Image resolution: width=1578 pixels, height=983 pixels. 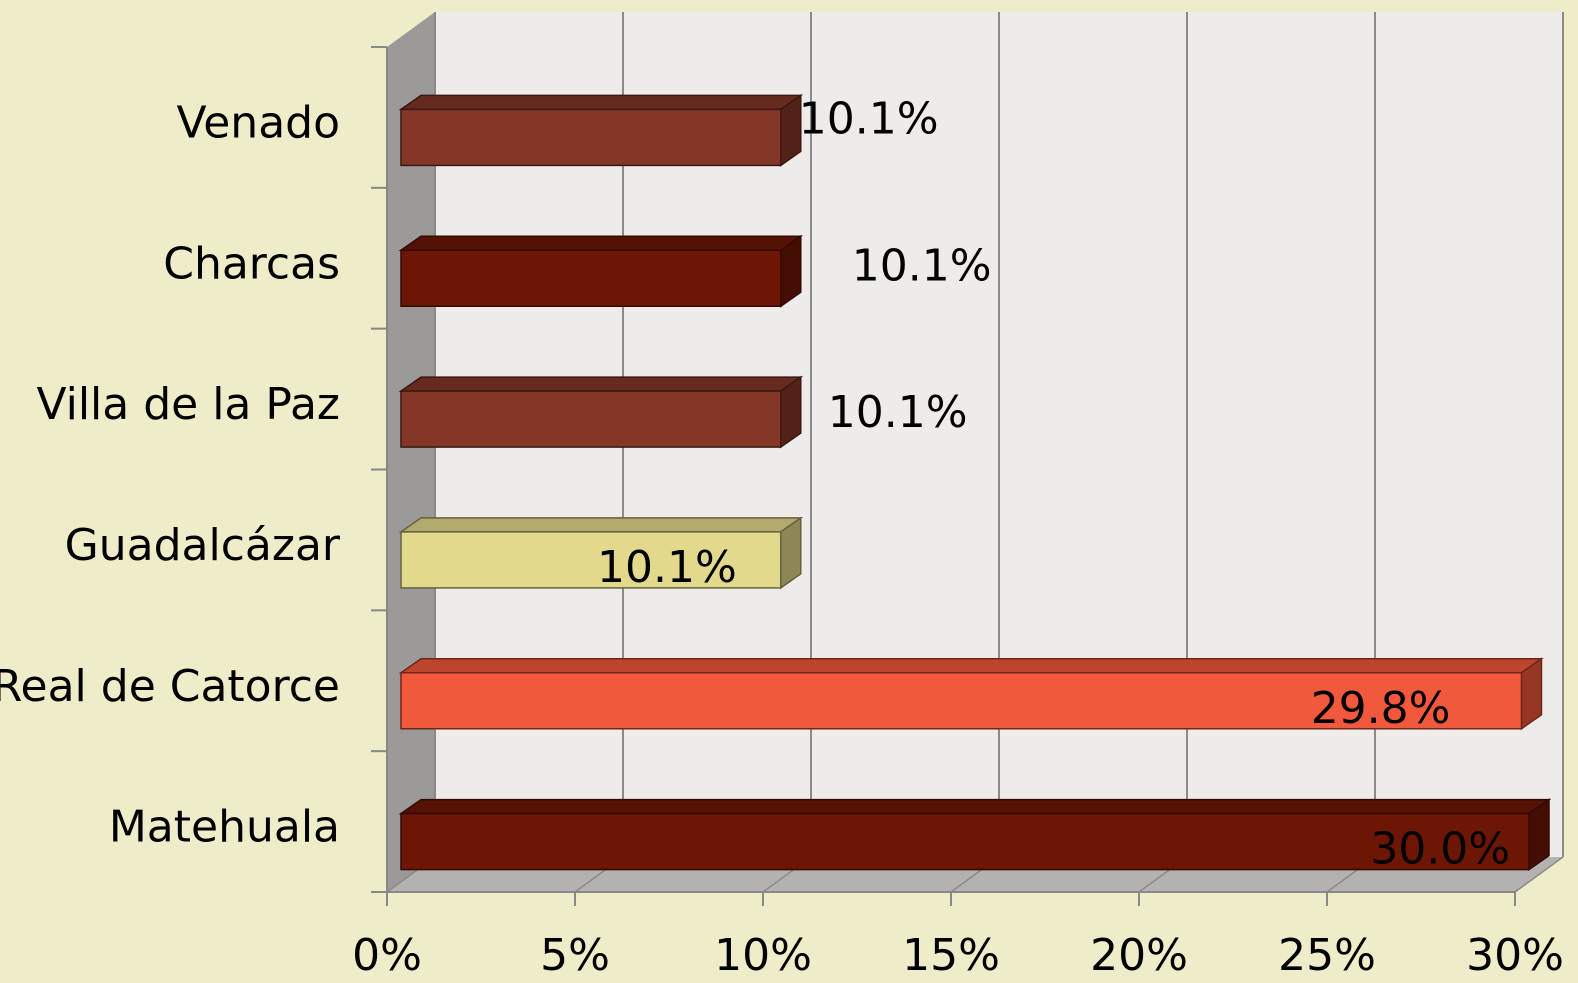 I want to click on value-label: 29.8%, so click(x=1381, y=708).